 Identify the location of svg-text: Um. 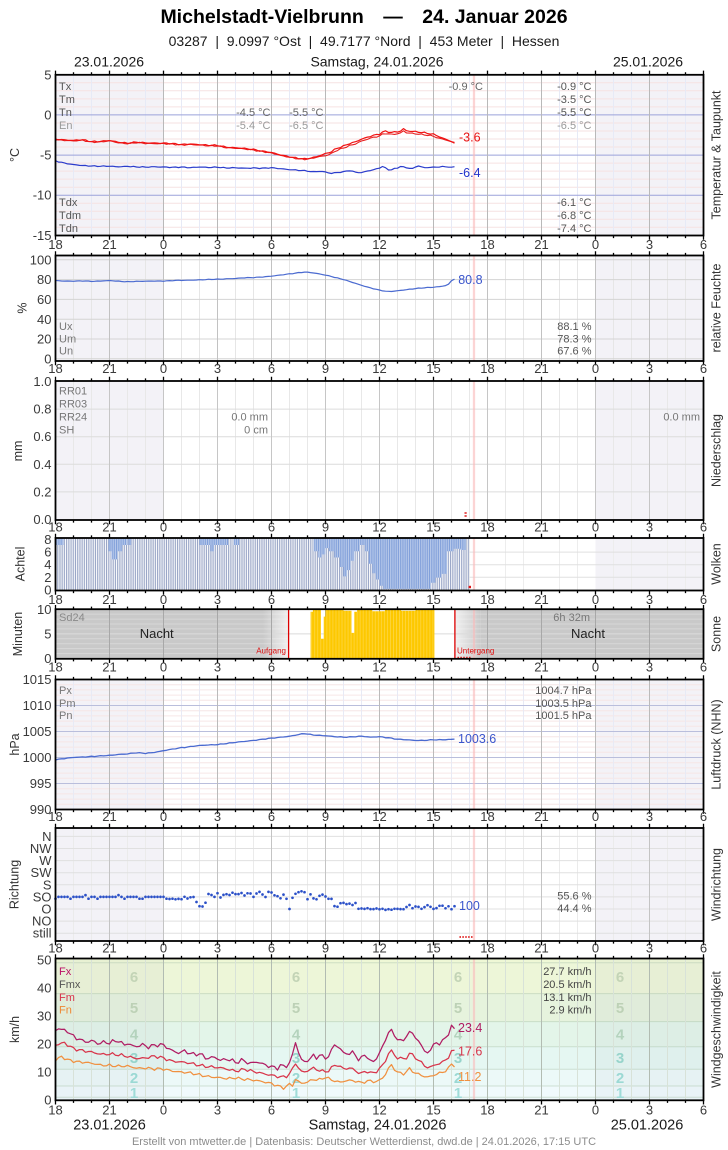
(67, 340).